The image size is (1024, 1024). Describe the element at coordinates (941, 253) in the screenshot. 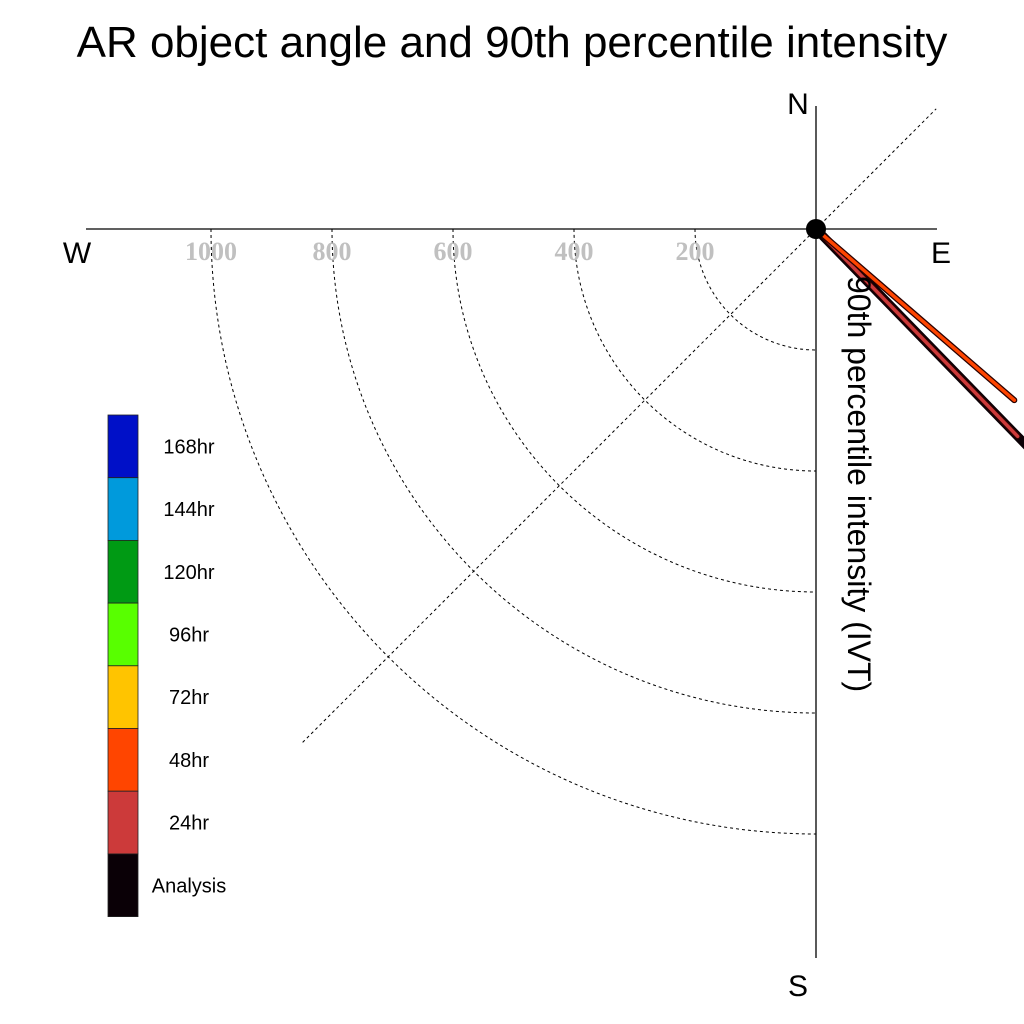

I see `east-label: E` at that location.